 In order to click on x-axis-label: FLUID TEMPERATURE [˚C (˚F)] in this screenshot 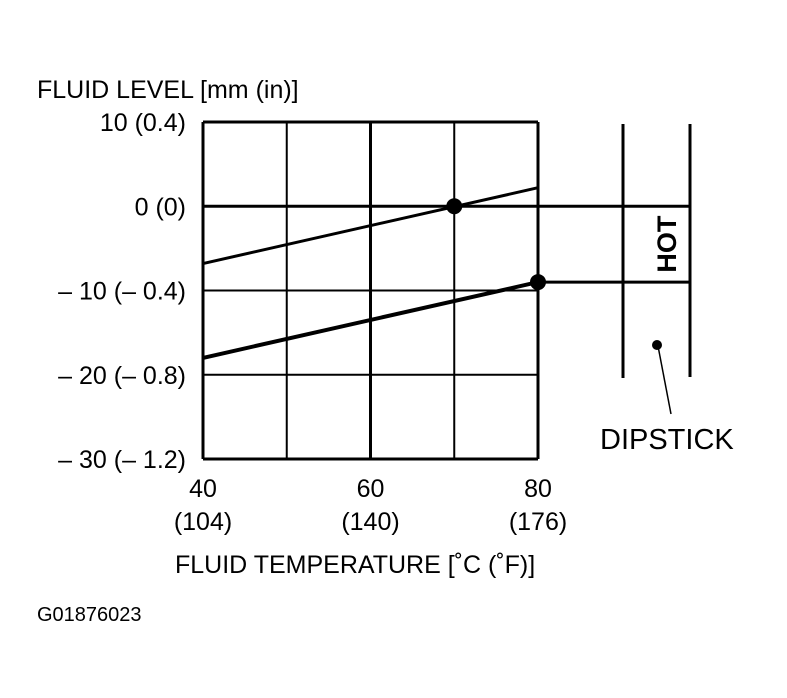, I will do `click(355, 565)`.